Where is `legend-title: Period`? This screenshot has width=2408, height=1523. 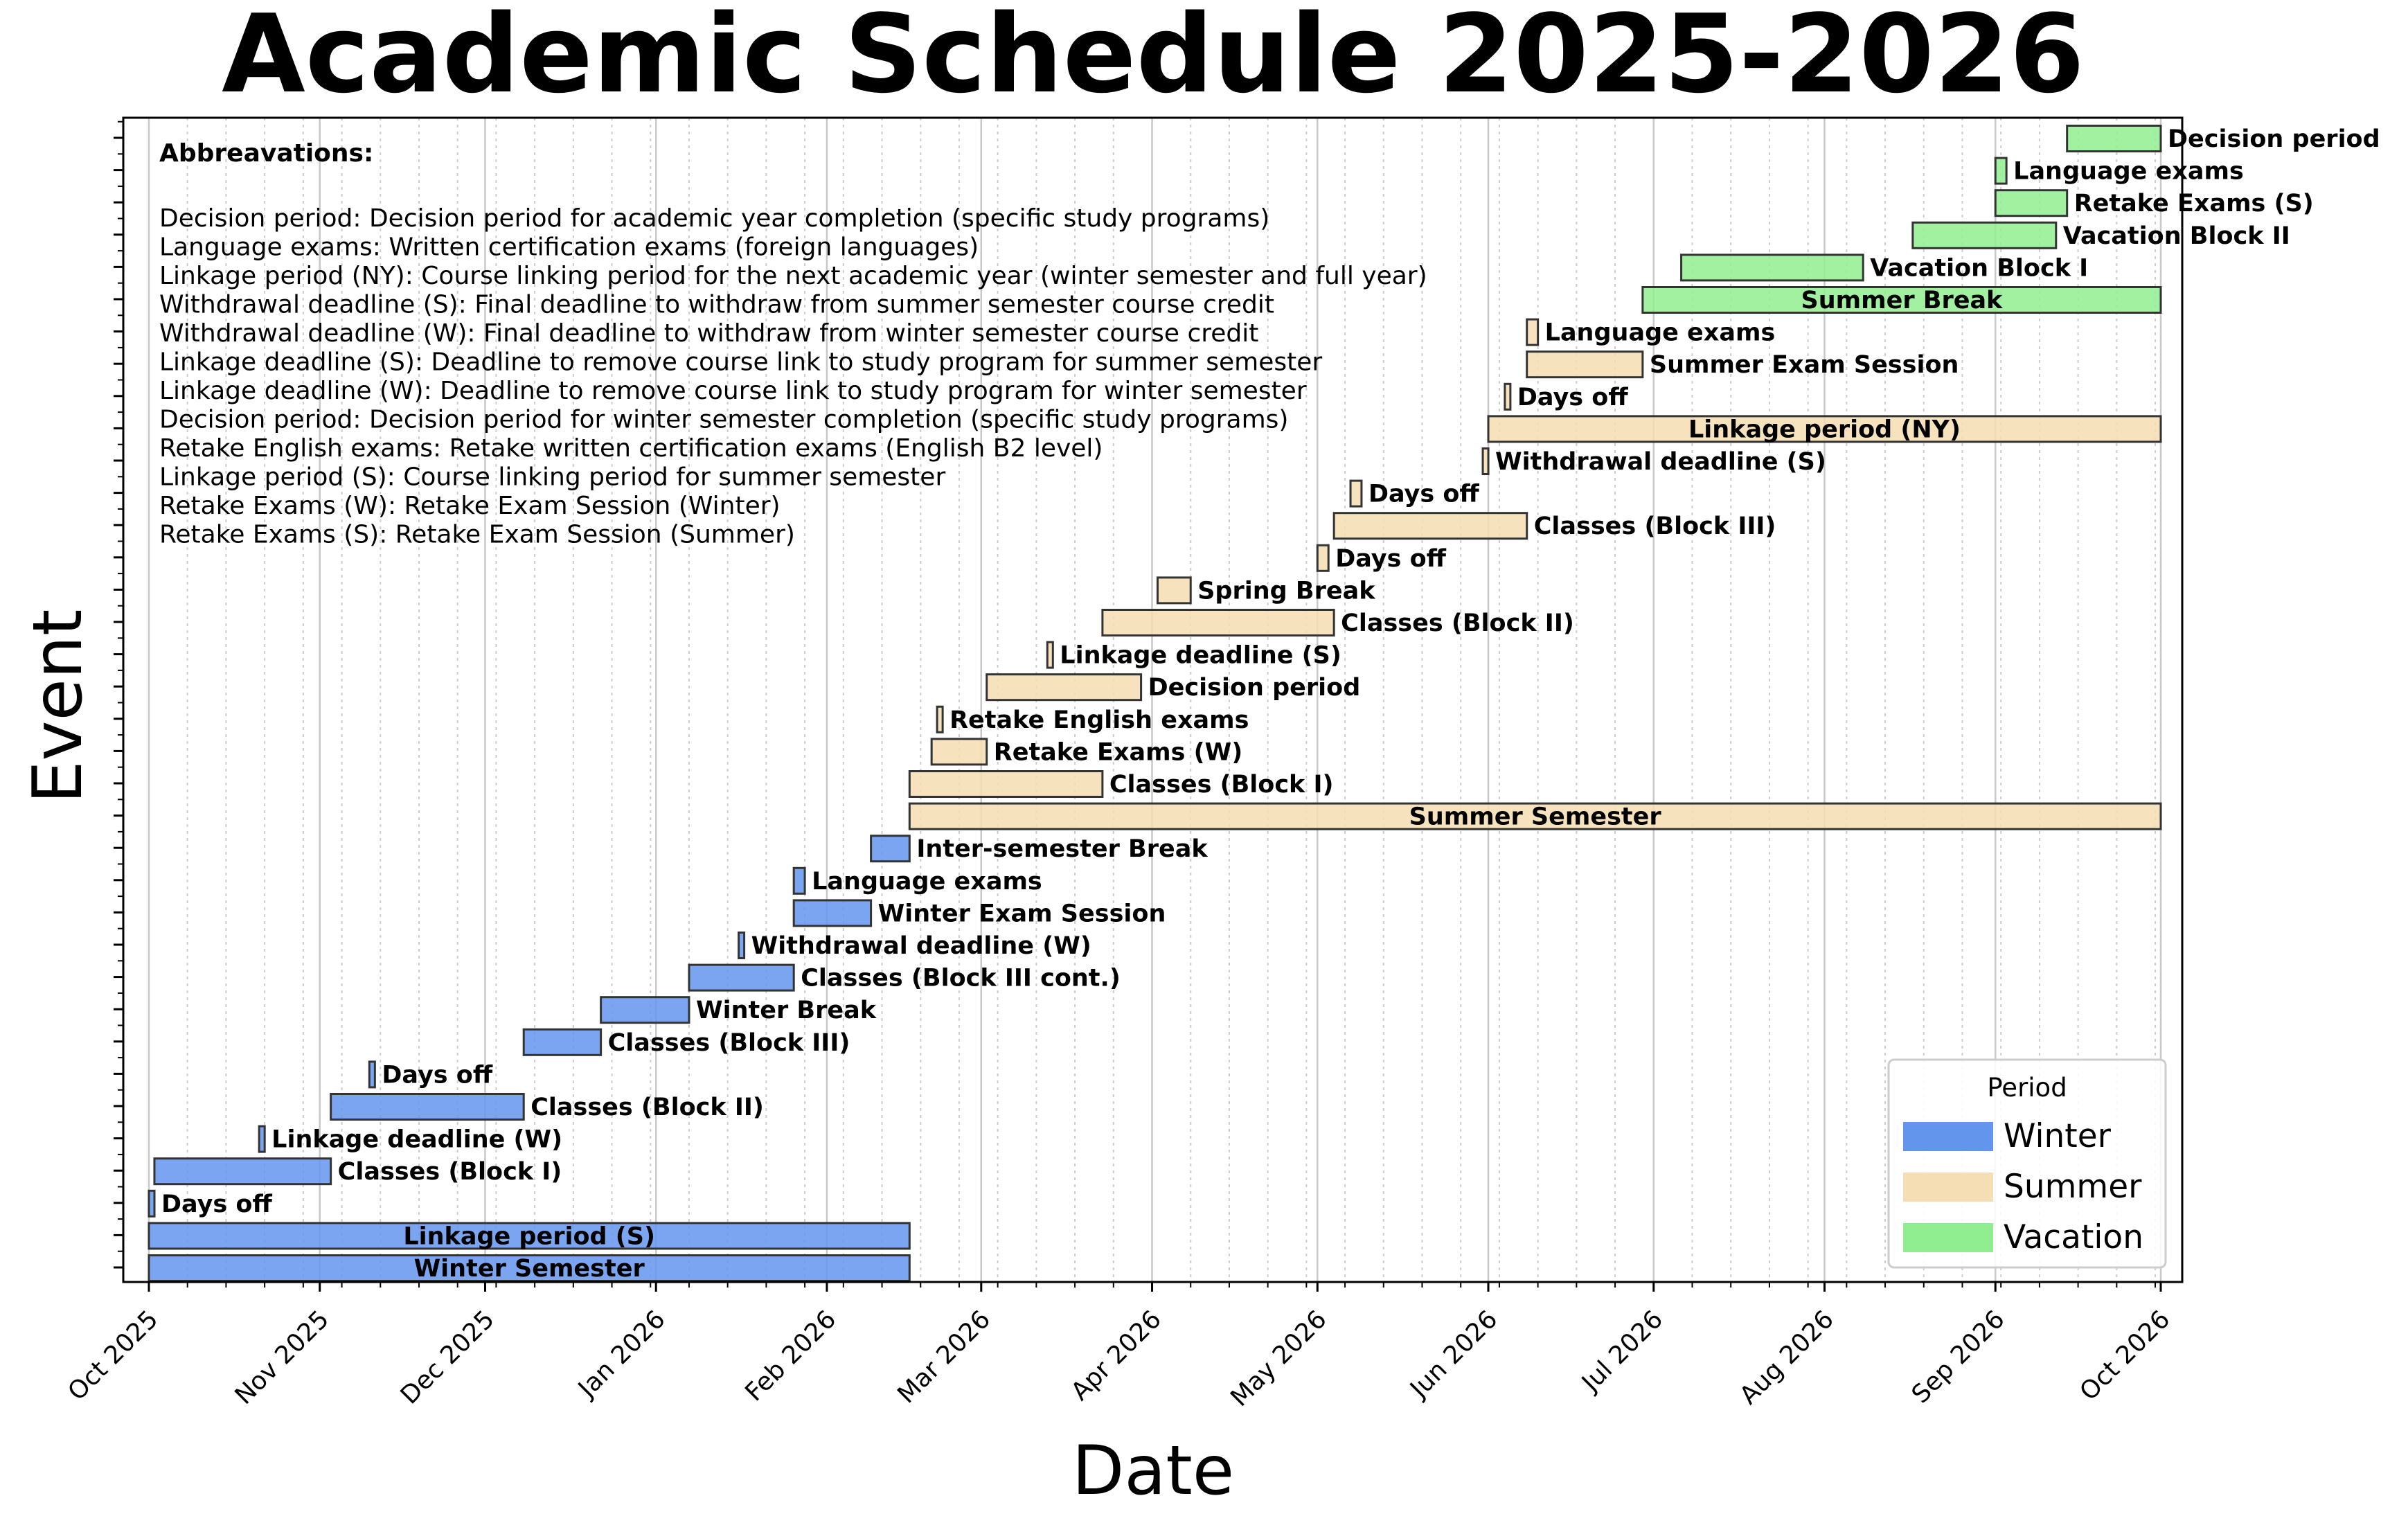
legend-title: Period is located at coordinates (2027, 1088).